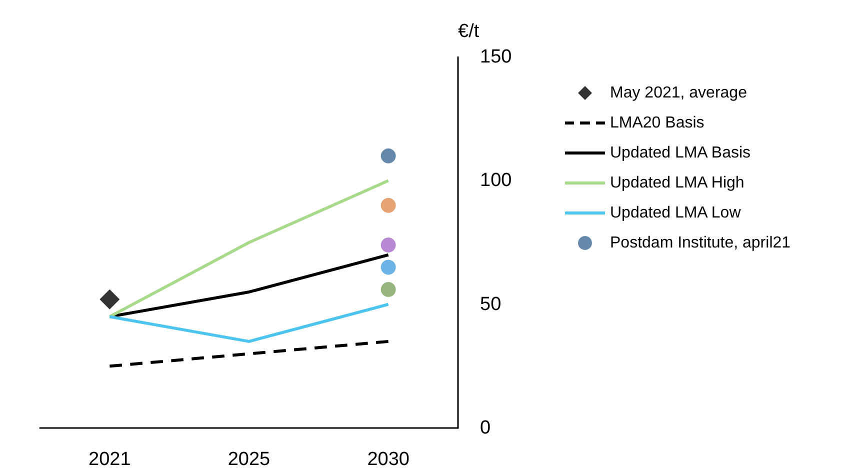  What do you see at coordinates (677, 183) in the screenshot?
I see `legend-label: Updated LMA High` at bounding box center [677, 183].